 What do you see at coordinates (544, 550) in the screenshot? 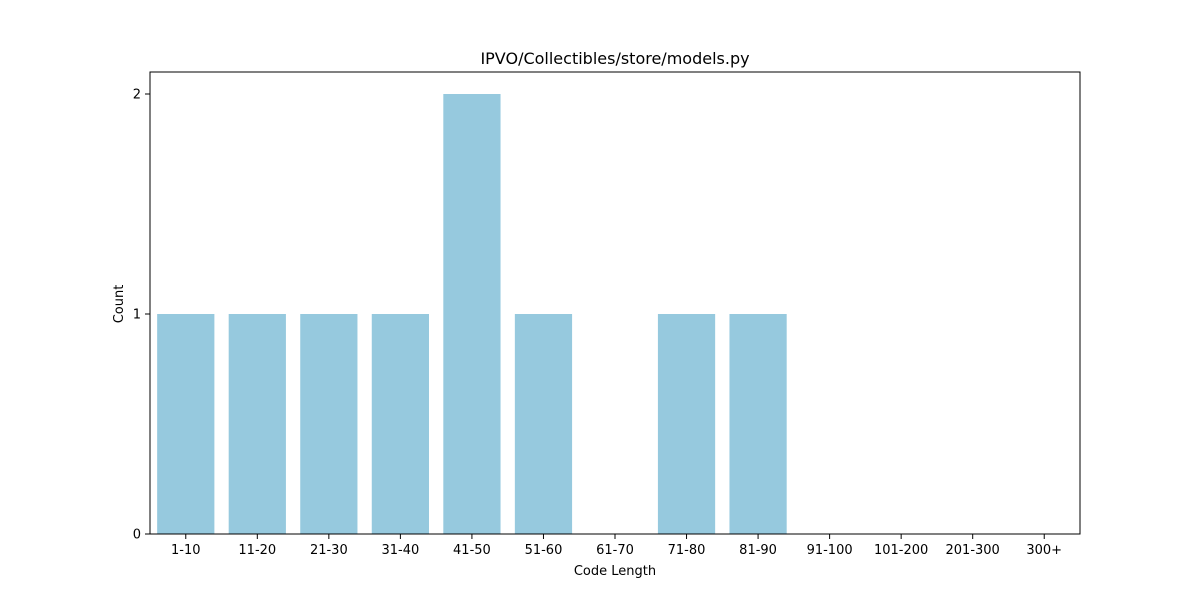
I see `x-tick-label: 51-60` at bounding box center [544, 550].